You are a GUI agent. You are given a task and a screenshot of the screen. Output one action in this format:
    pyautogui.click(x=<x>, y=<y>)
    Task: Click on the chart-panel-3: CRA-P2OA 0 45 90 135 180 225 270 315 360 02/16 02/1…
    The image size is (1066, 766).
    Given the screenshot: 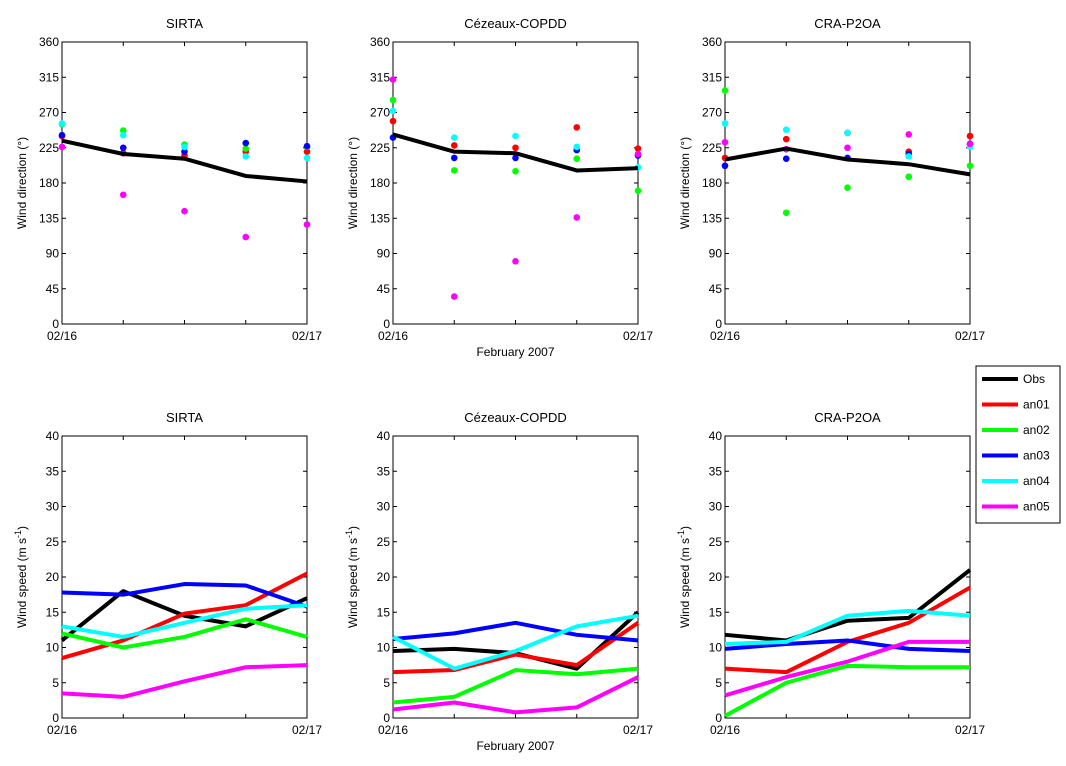 What is the action you would take?
    pyautogui.click(x=831, y=179)
    